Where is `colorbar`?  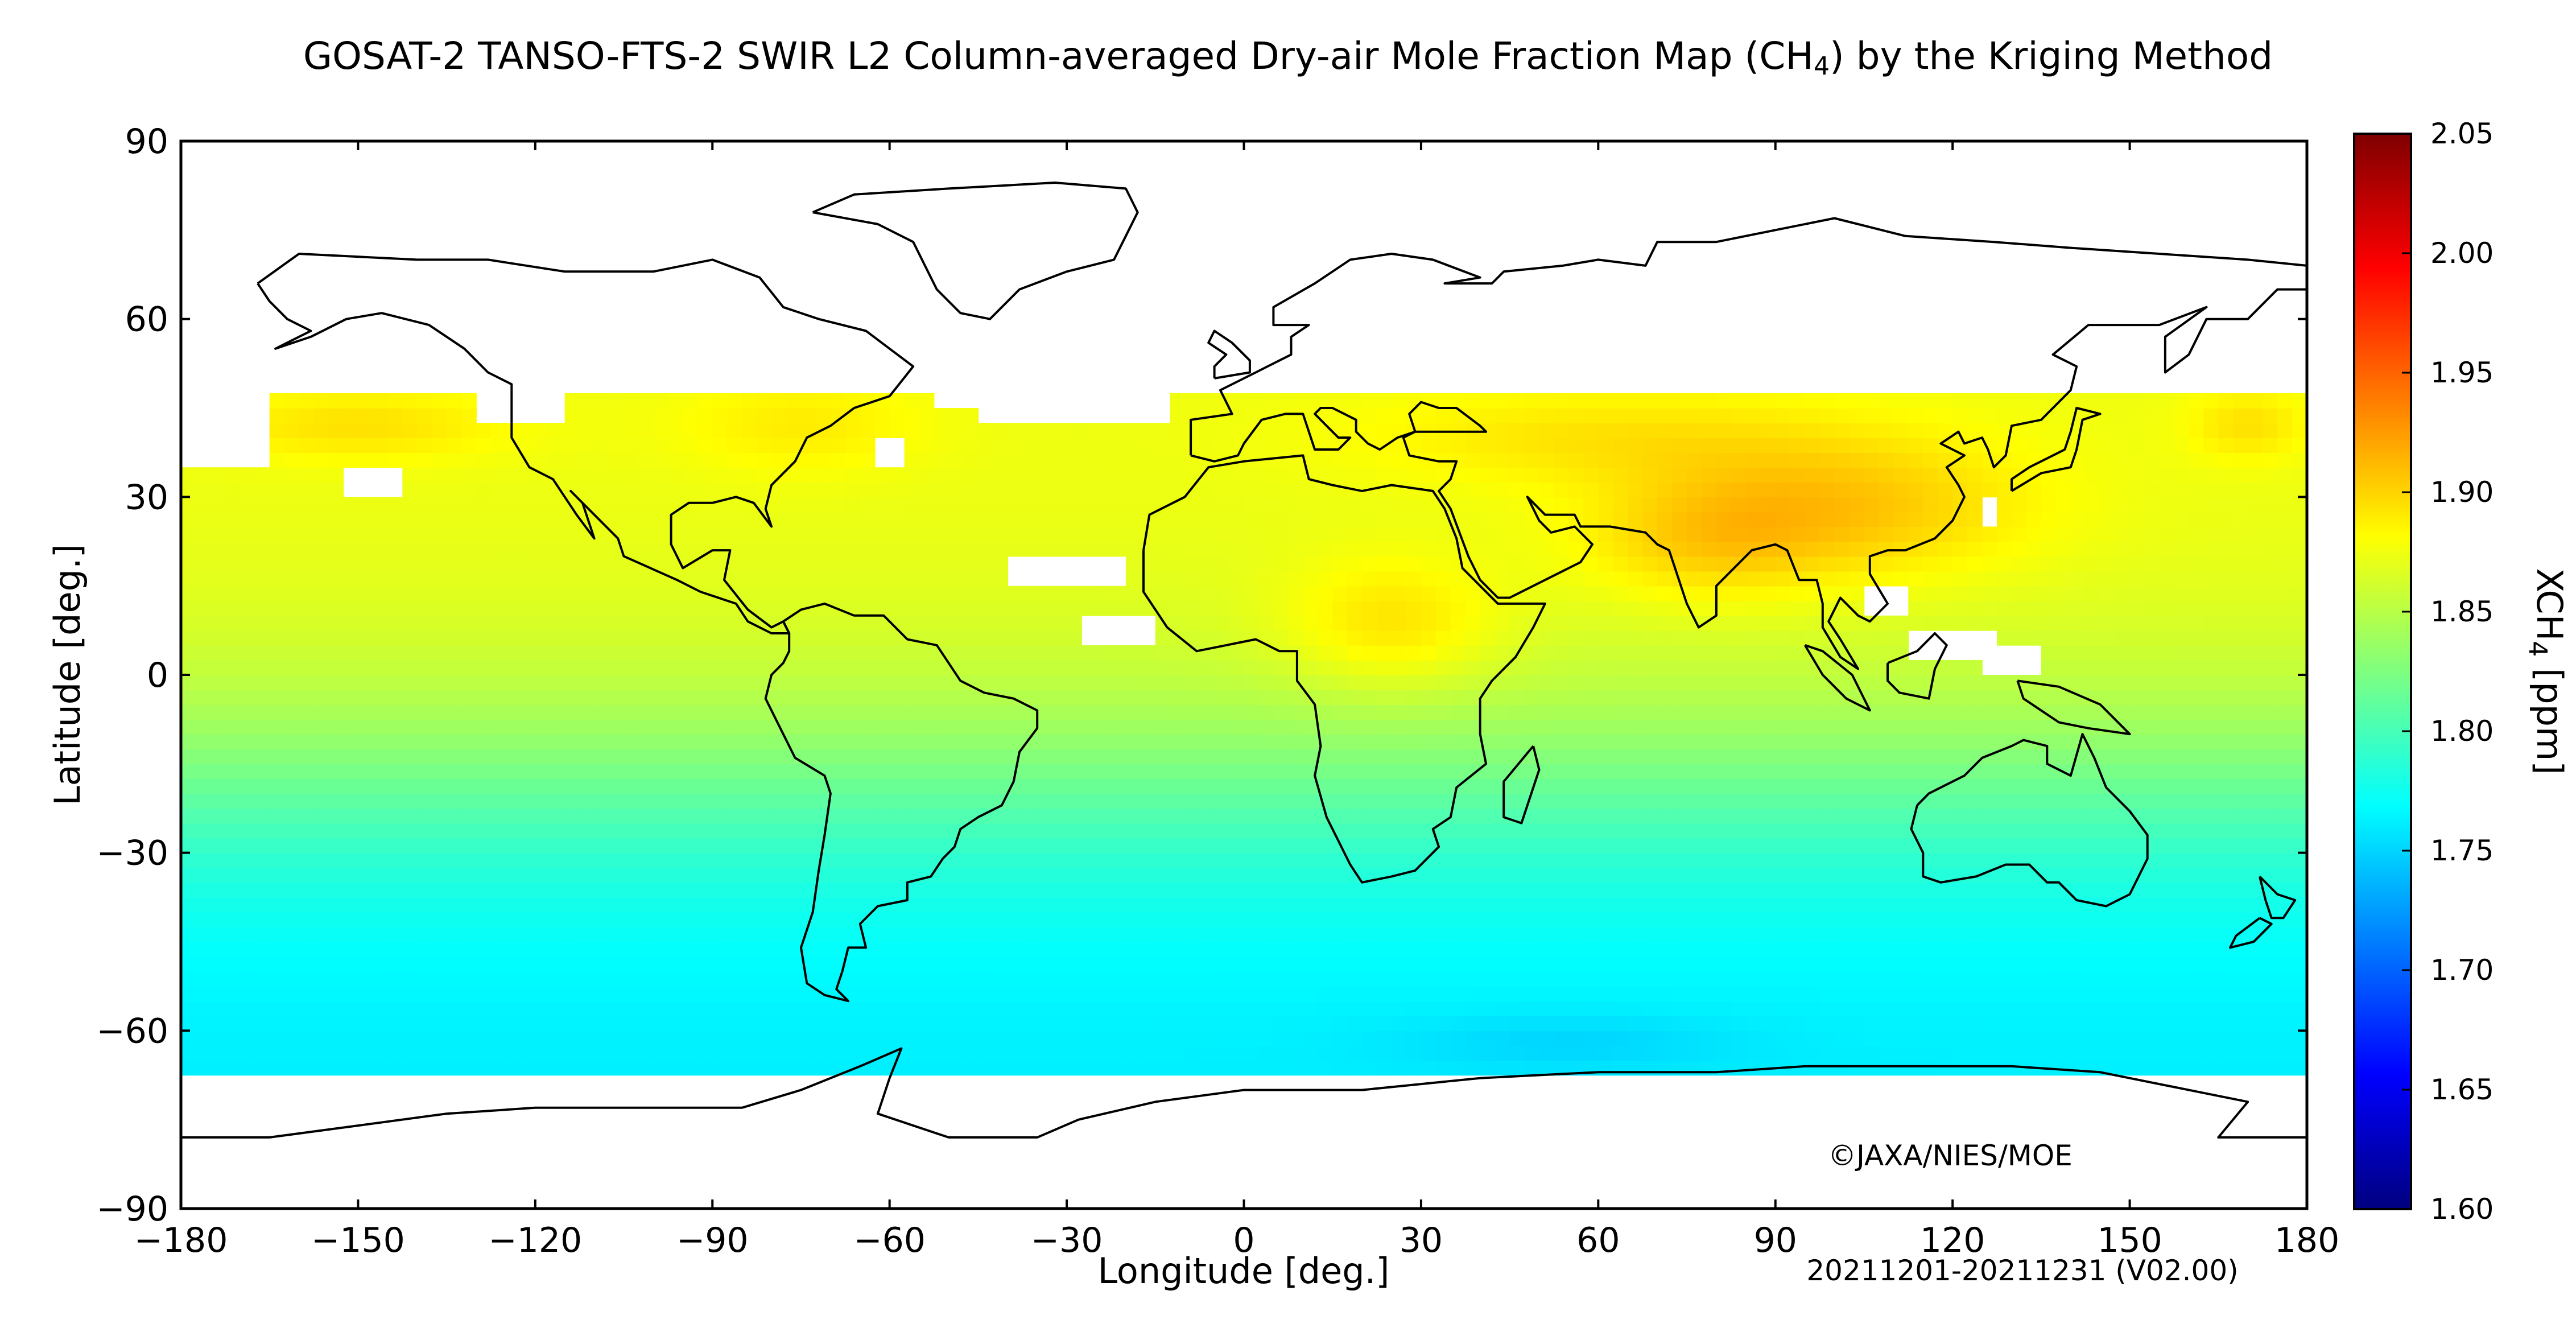 colorbar is located at coordinates (2383, 672).